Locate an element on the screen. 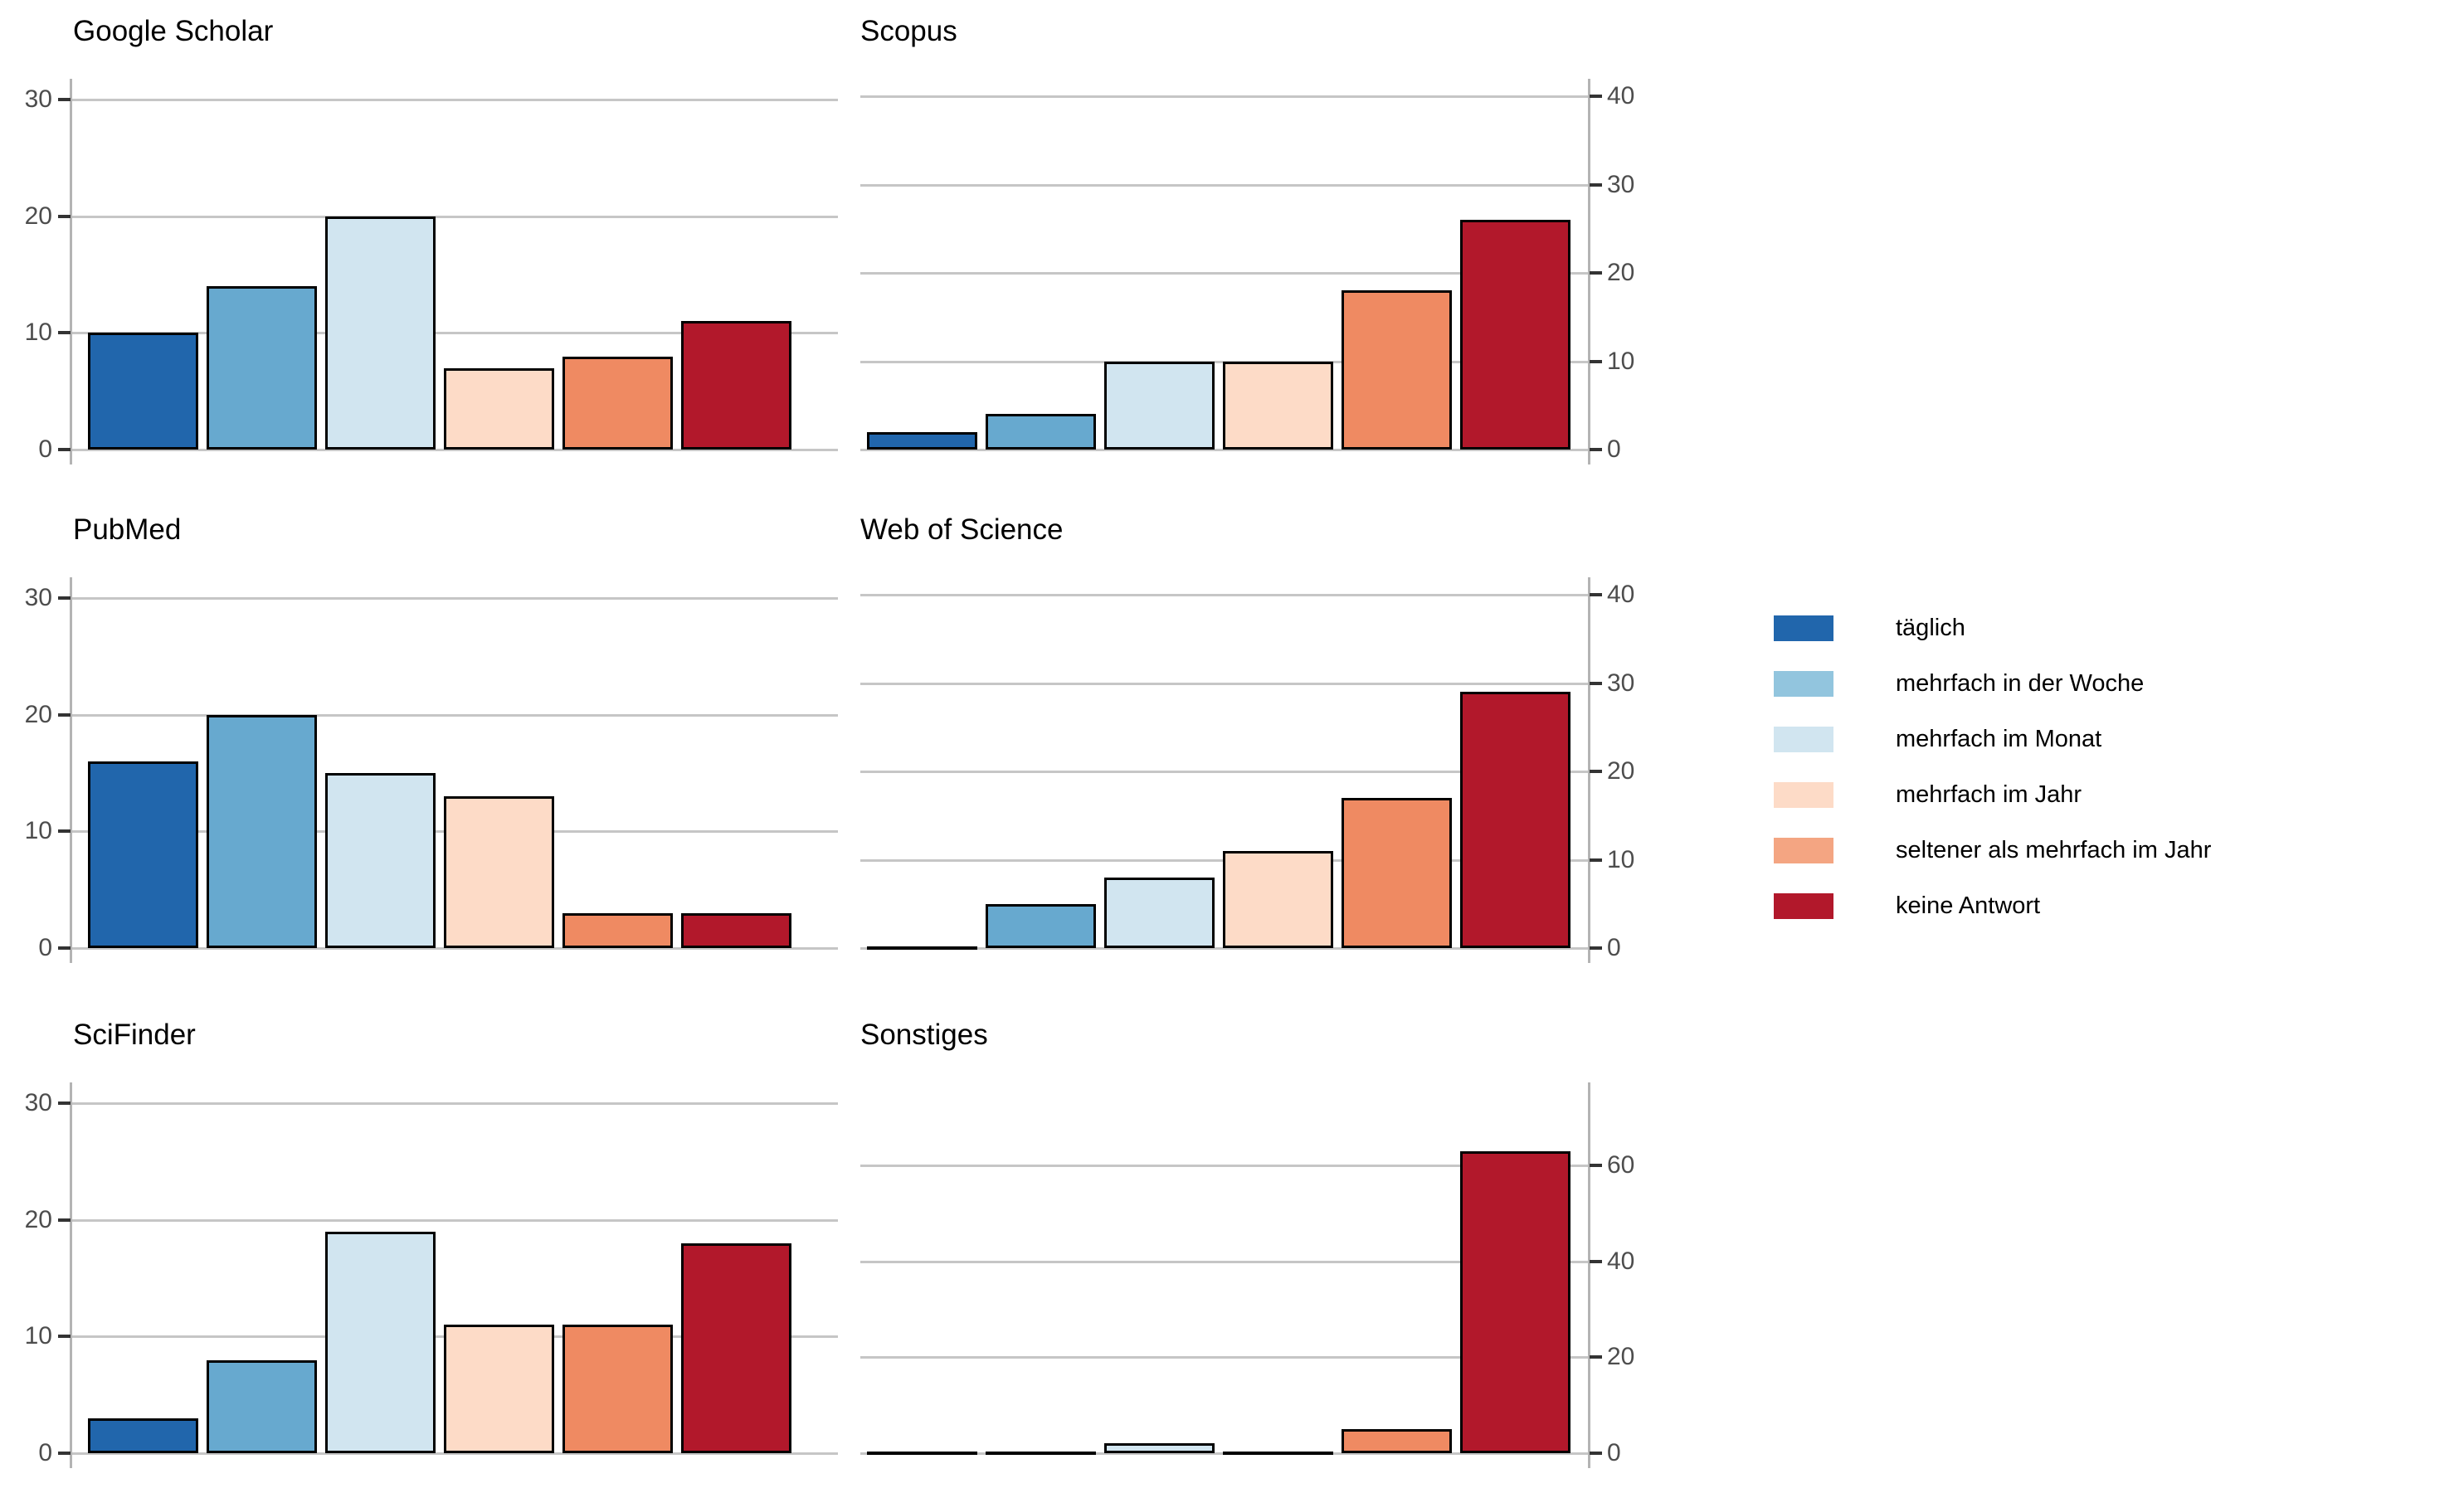 Image resolution: width=2464 pixels, height=1493 pixels. panel-title-scifinder: SciFinder is located at coordinates (134, 1035).